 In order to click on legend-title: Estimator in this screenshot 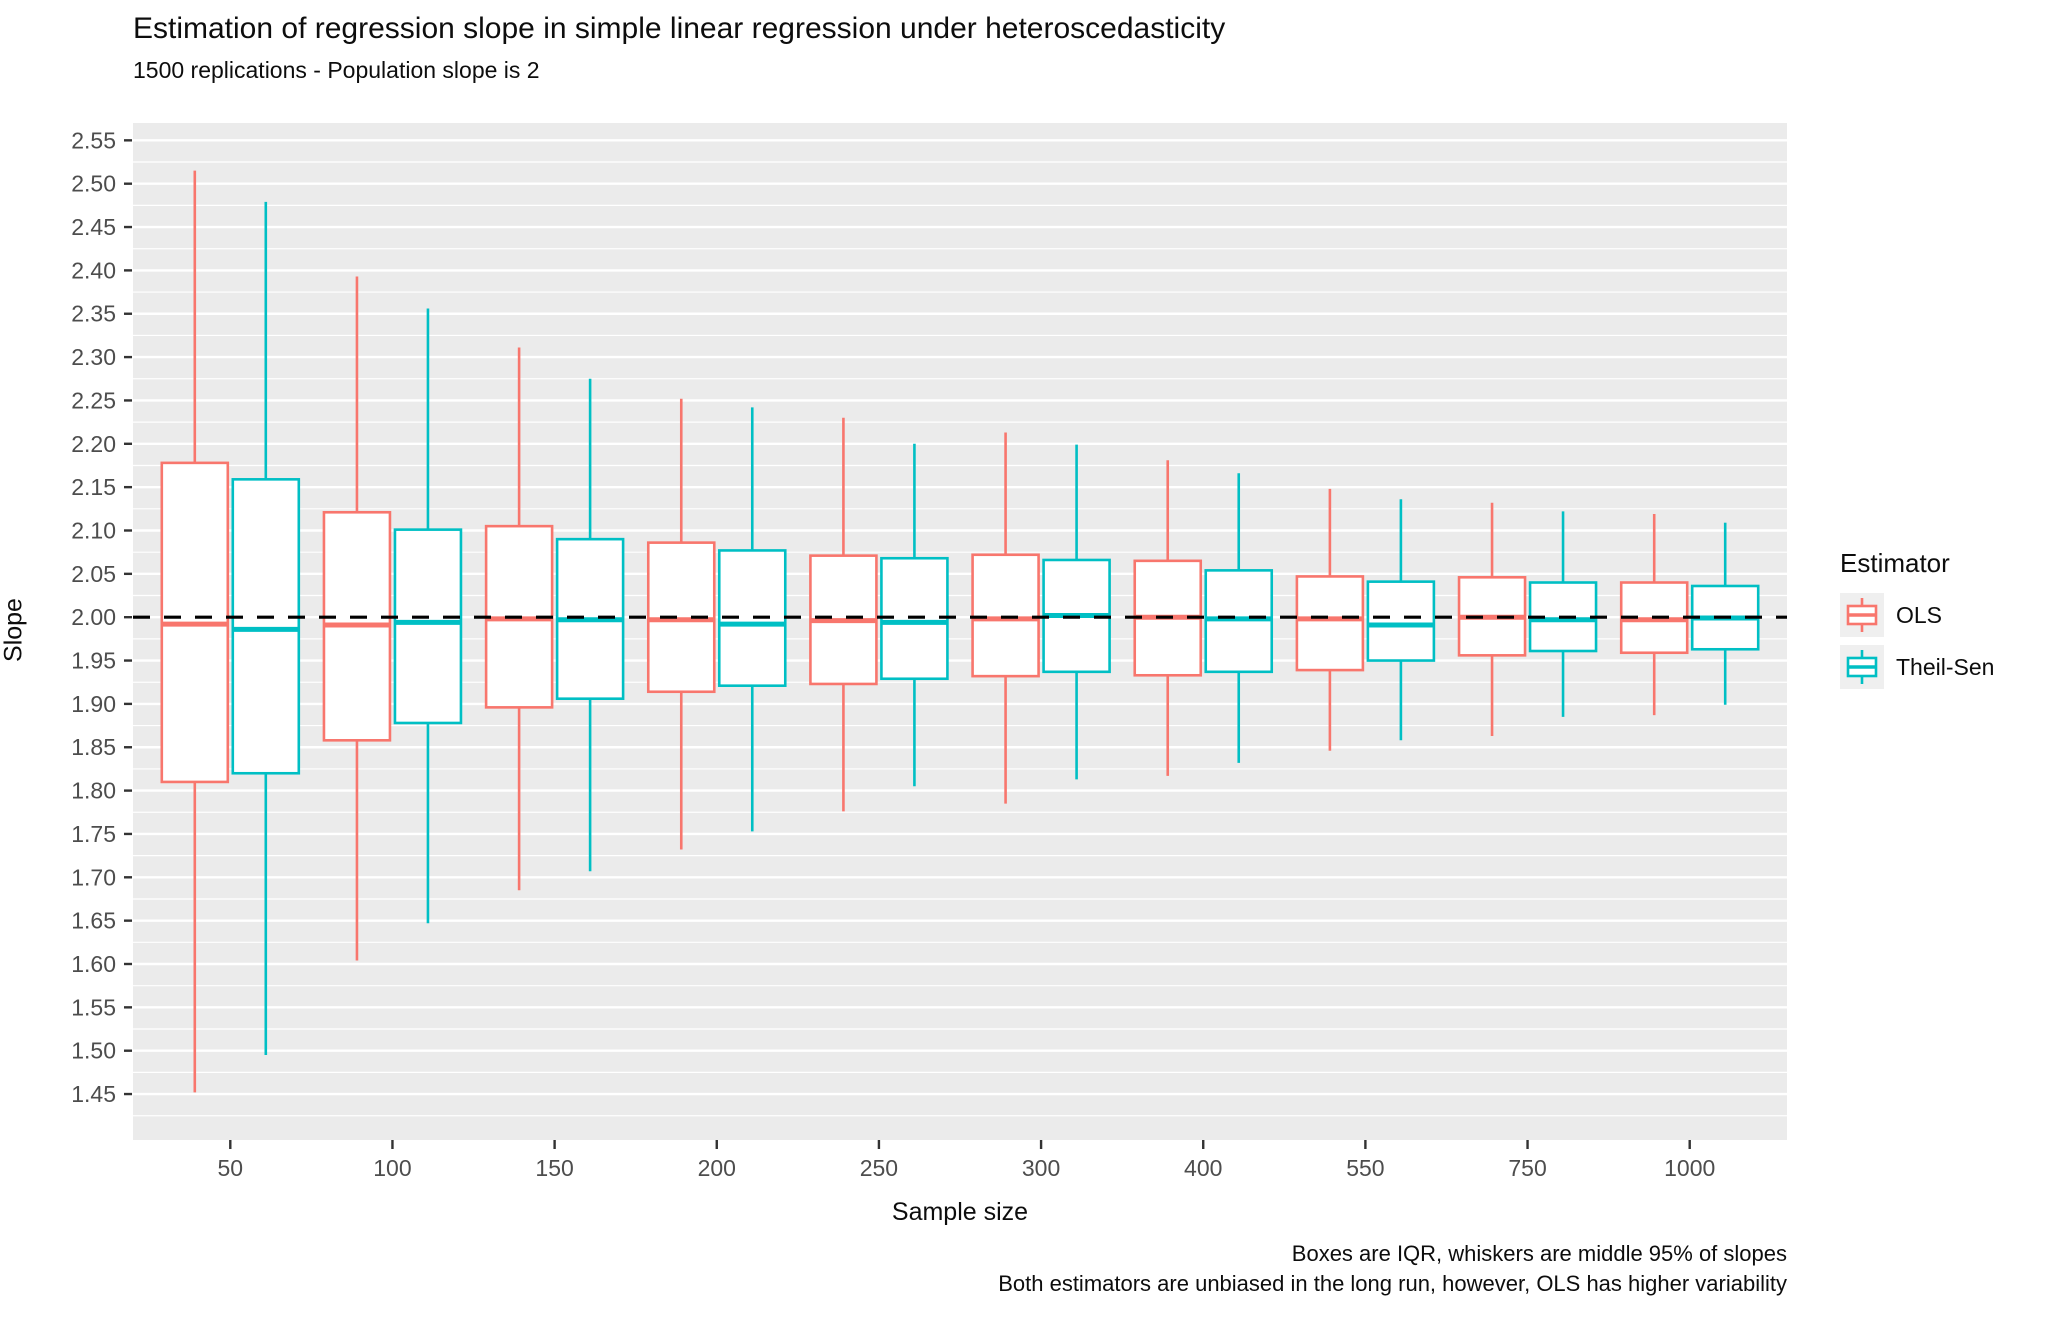, I will do `click(1895, 563)`.